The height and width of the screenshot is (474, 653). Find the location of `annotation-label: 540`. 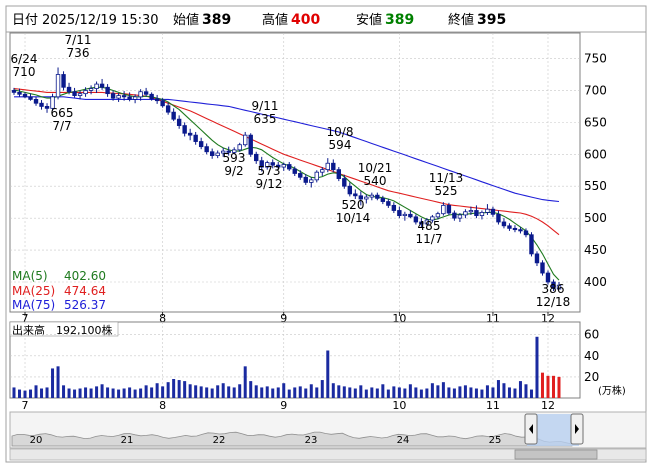

annotation-label: 540 is located at coordinates (375, 181).